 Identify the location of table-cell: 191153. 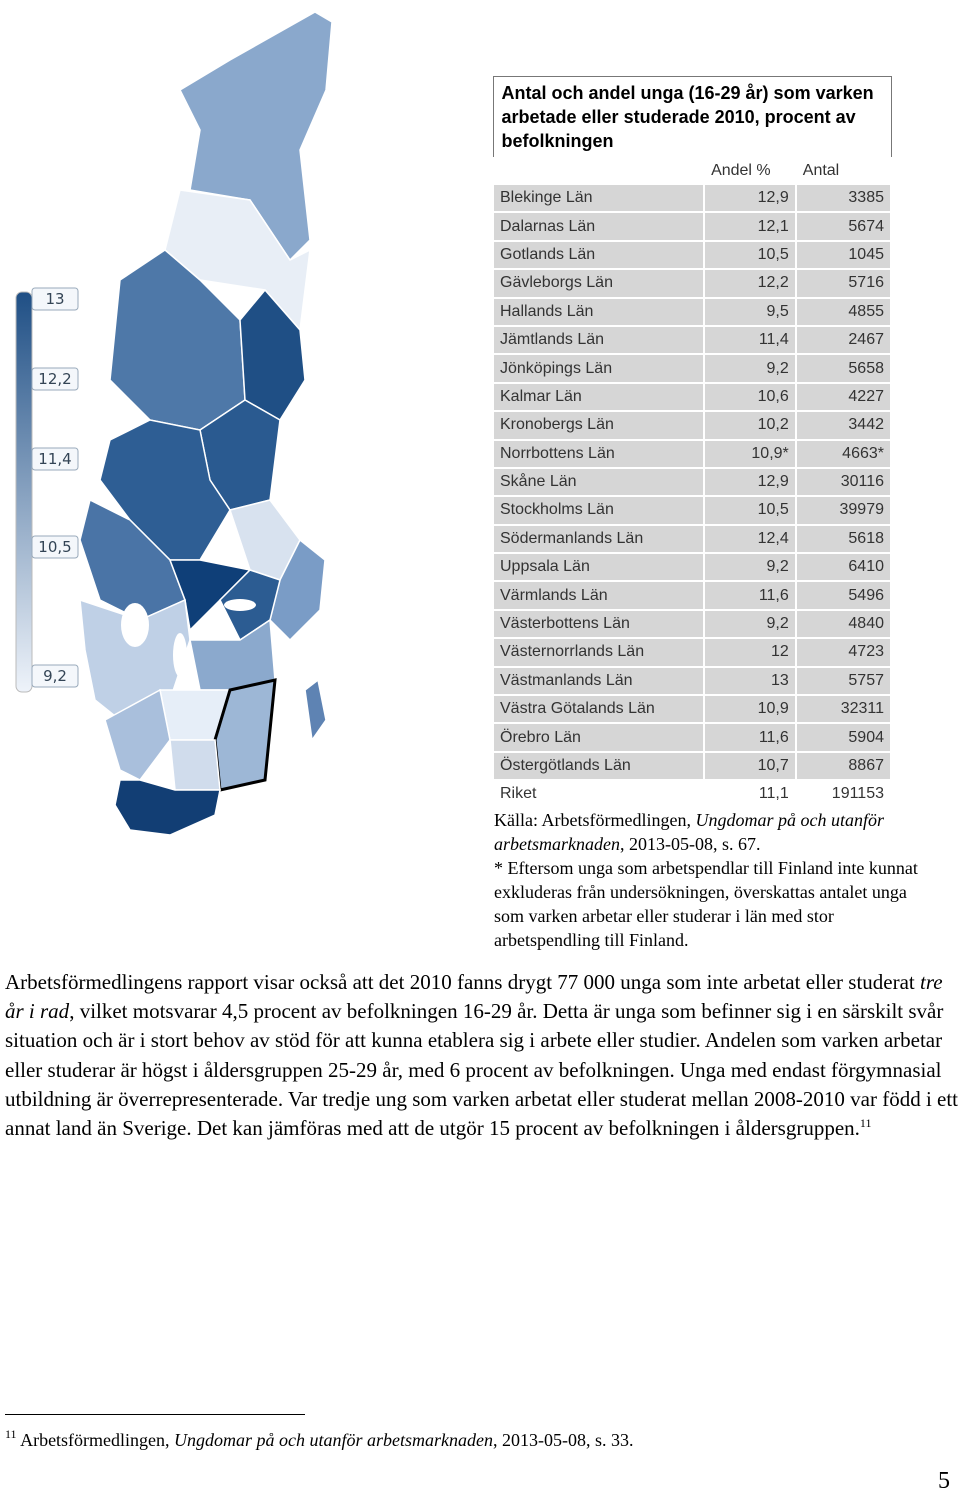
(843, 794).